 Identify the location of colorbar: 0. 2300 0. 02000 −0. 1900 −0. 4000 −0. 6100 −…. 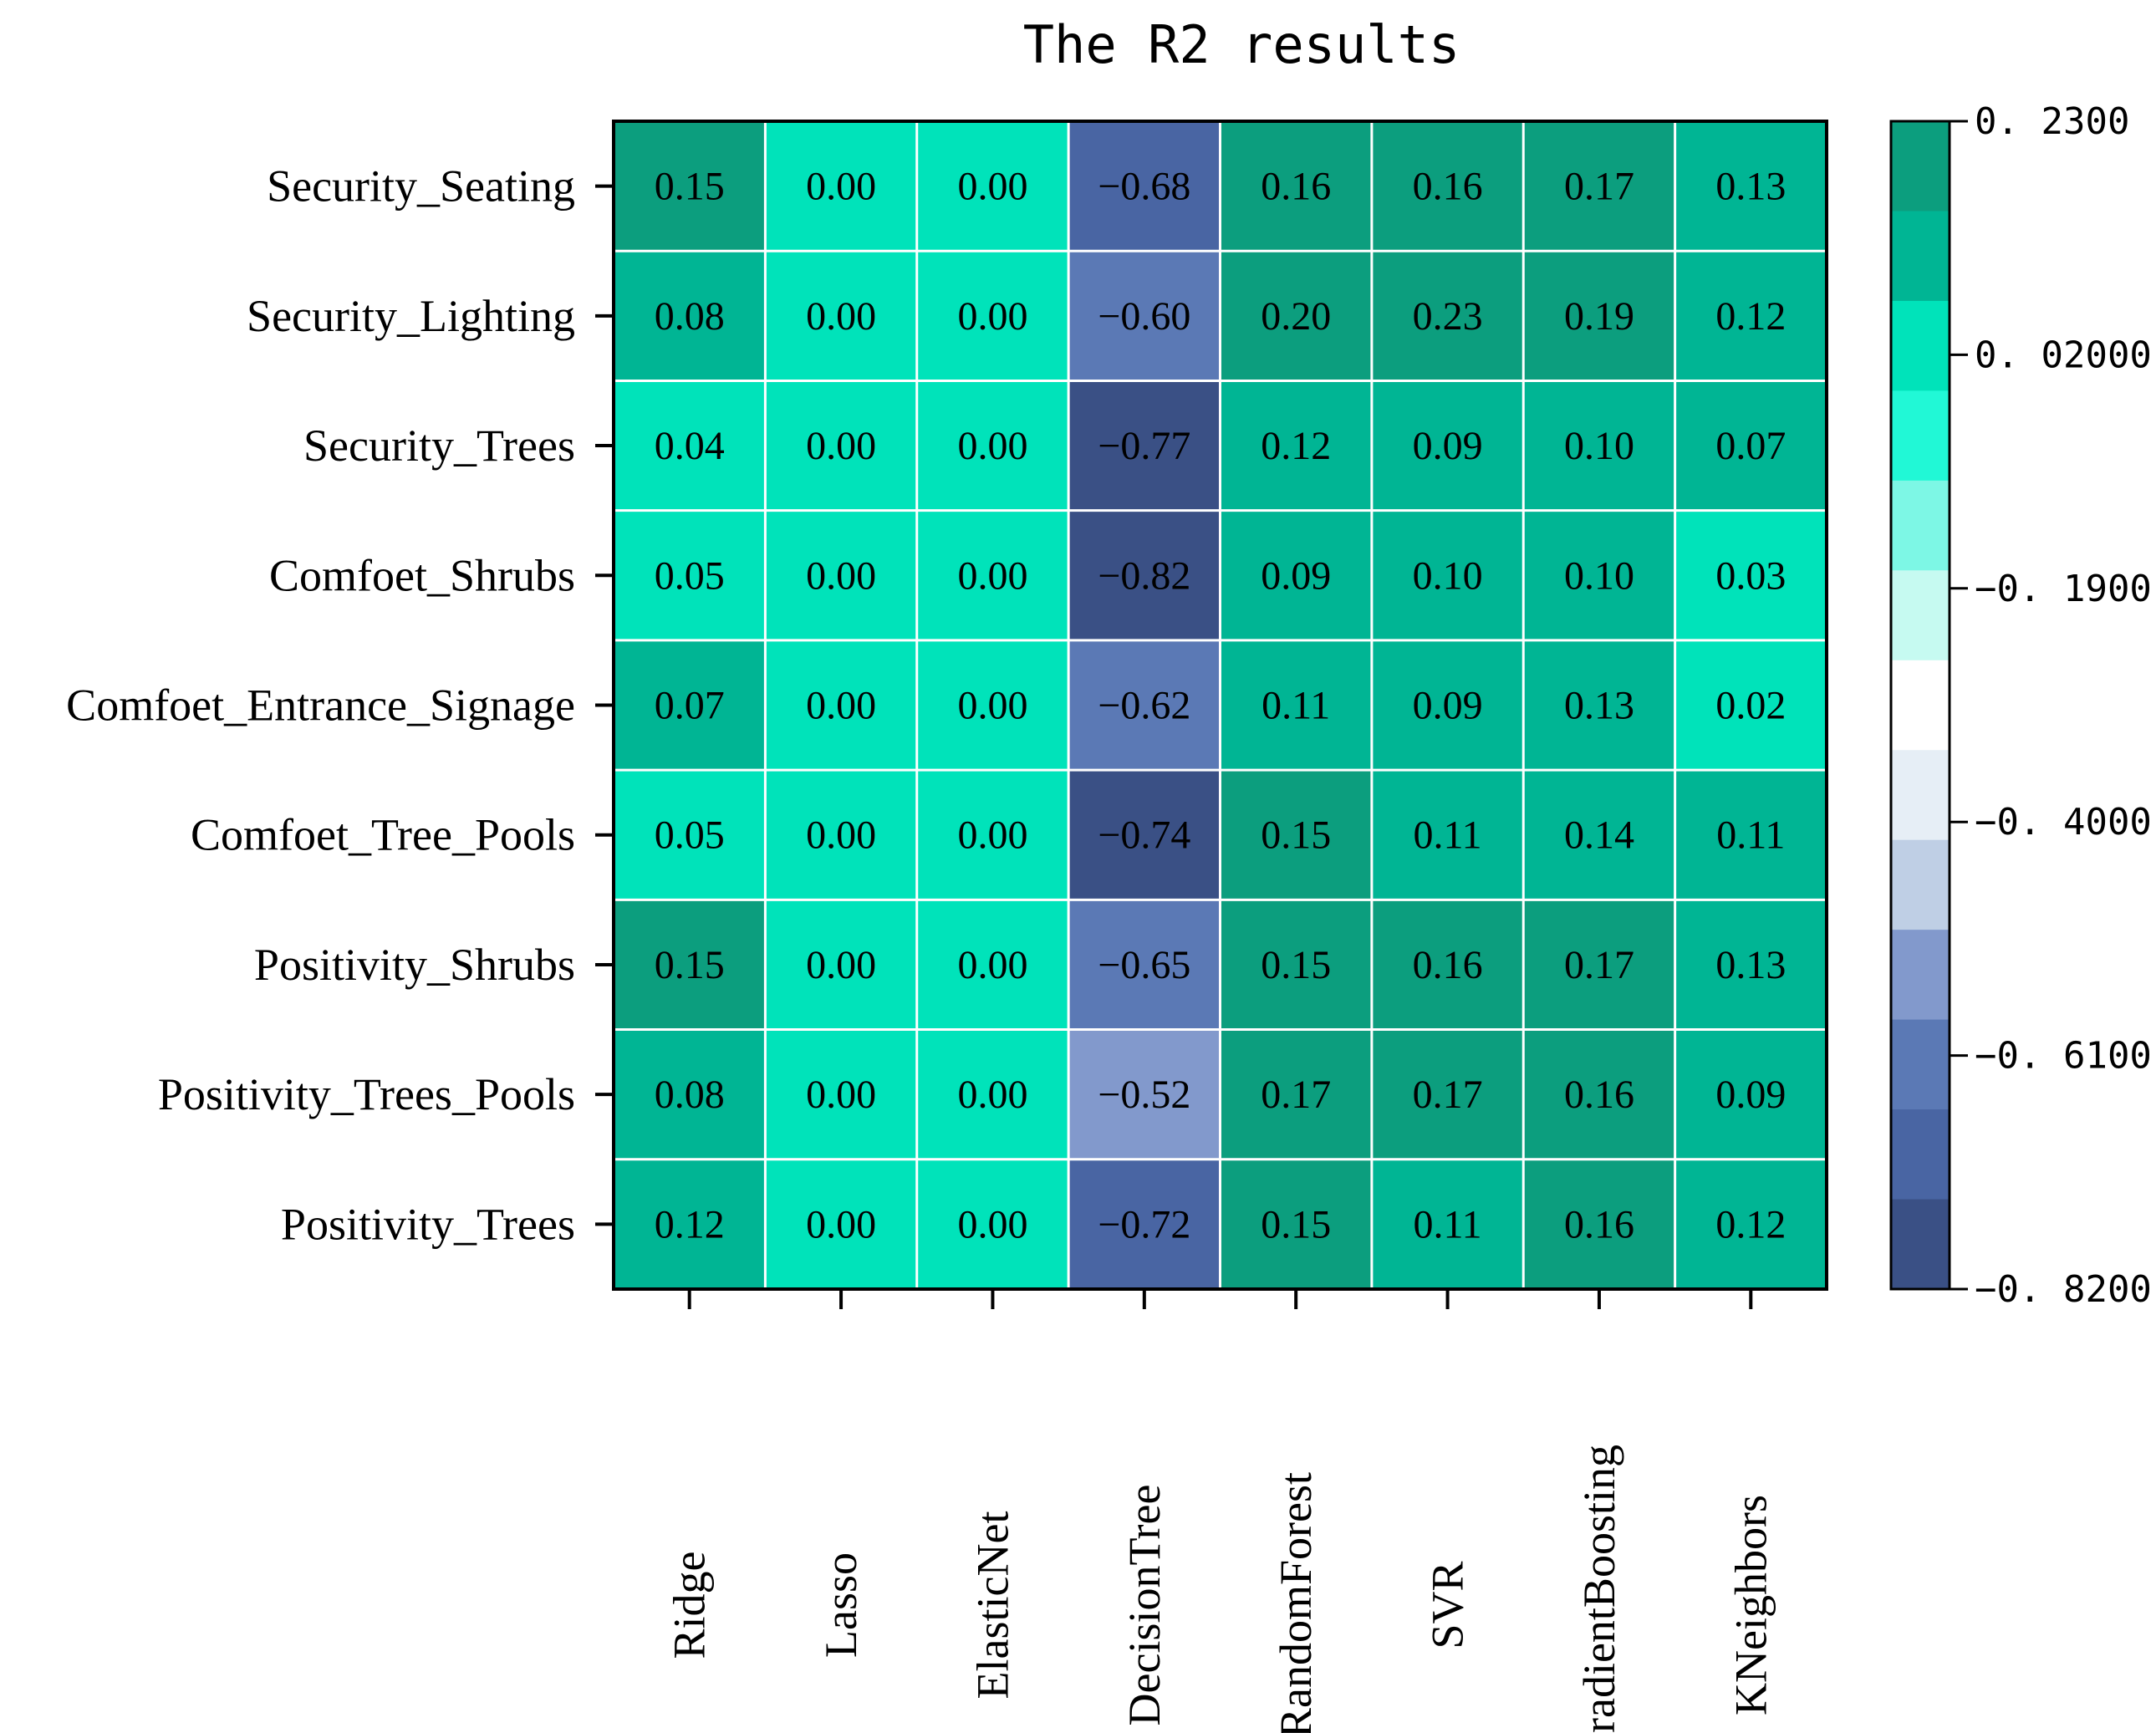
(2020, 705).